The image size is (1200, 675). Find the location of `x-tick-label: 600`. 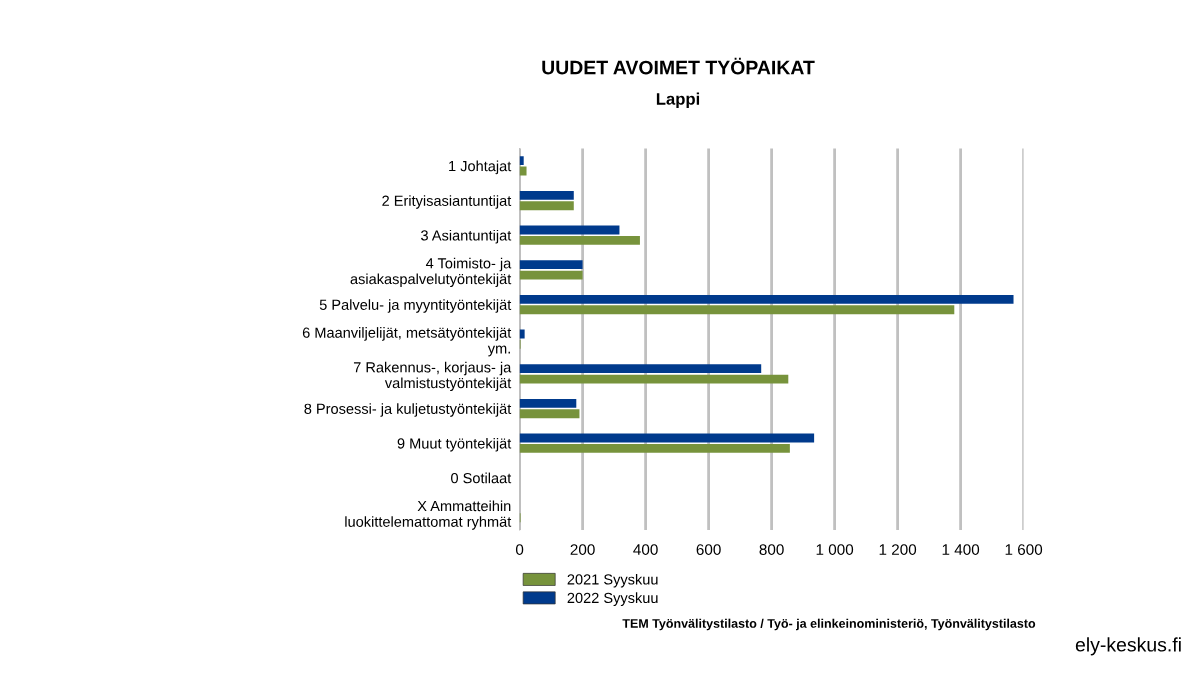

x-tick-label: 600 is located at coordinates (708, 549).